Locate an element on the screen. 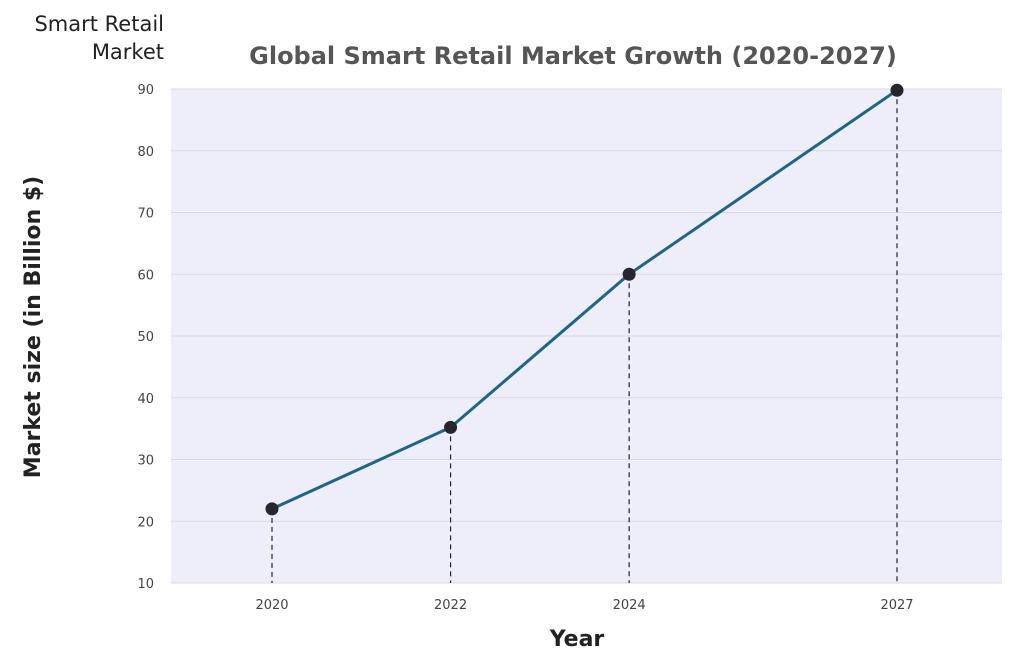 This screenshot has width=1024, height=661. y-axis-title: Market size (in Billion $) is located at coordinates (33, 327).